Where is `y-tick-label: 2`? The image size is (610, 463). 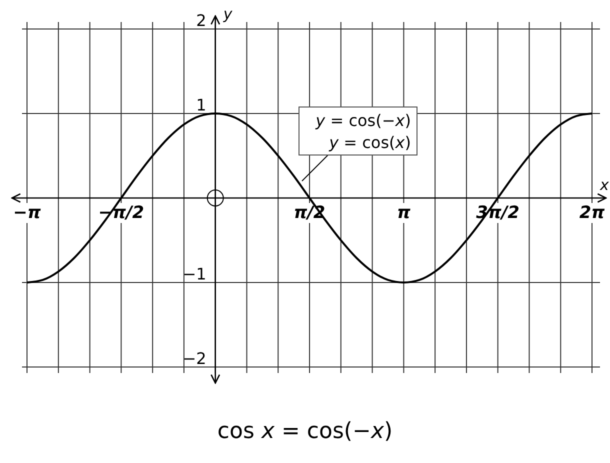 y-tick-label: 2 is located at coordinates (201, 20).